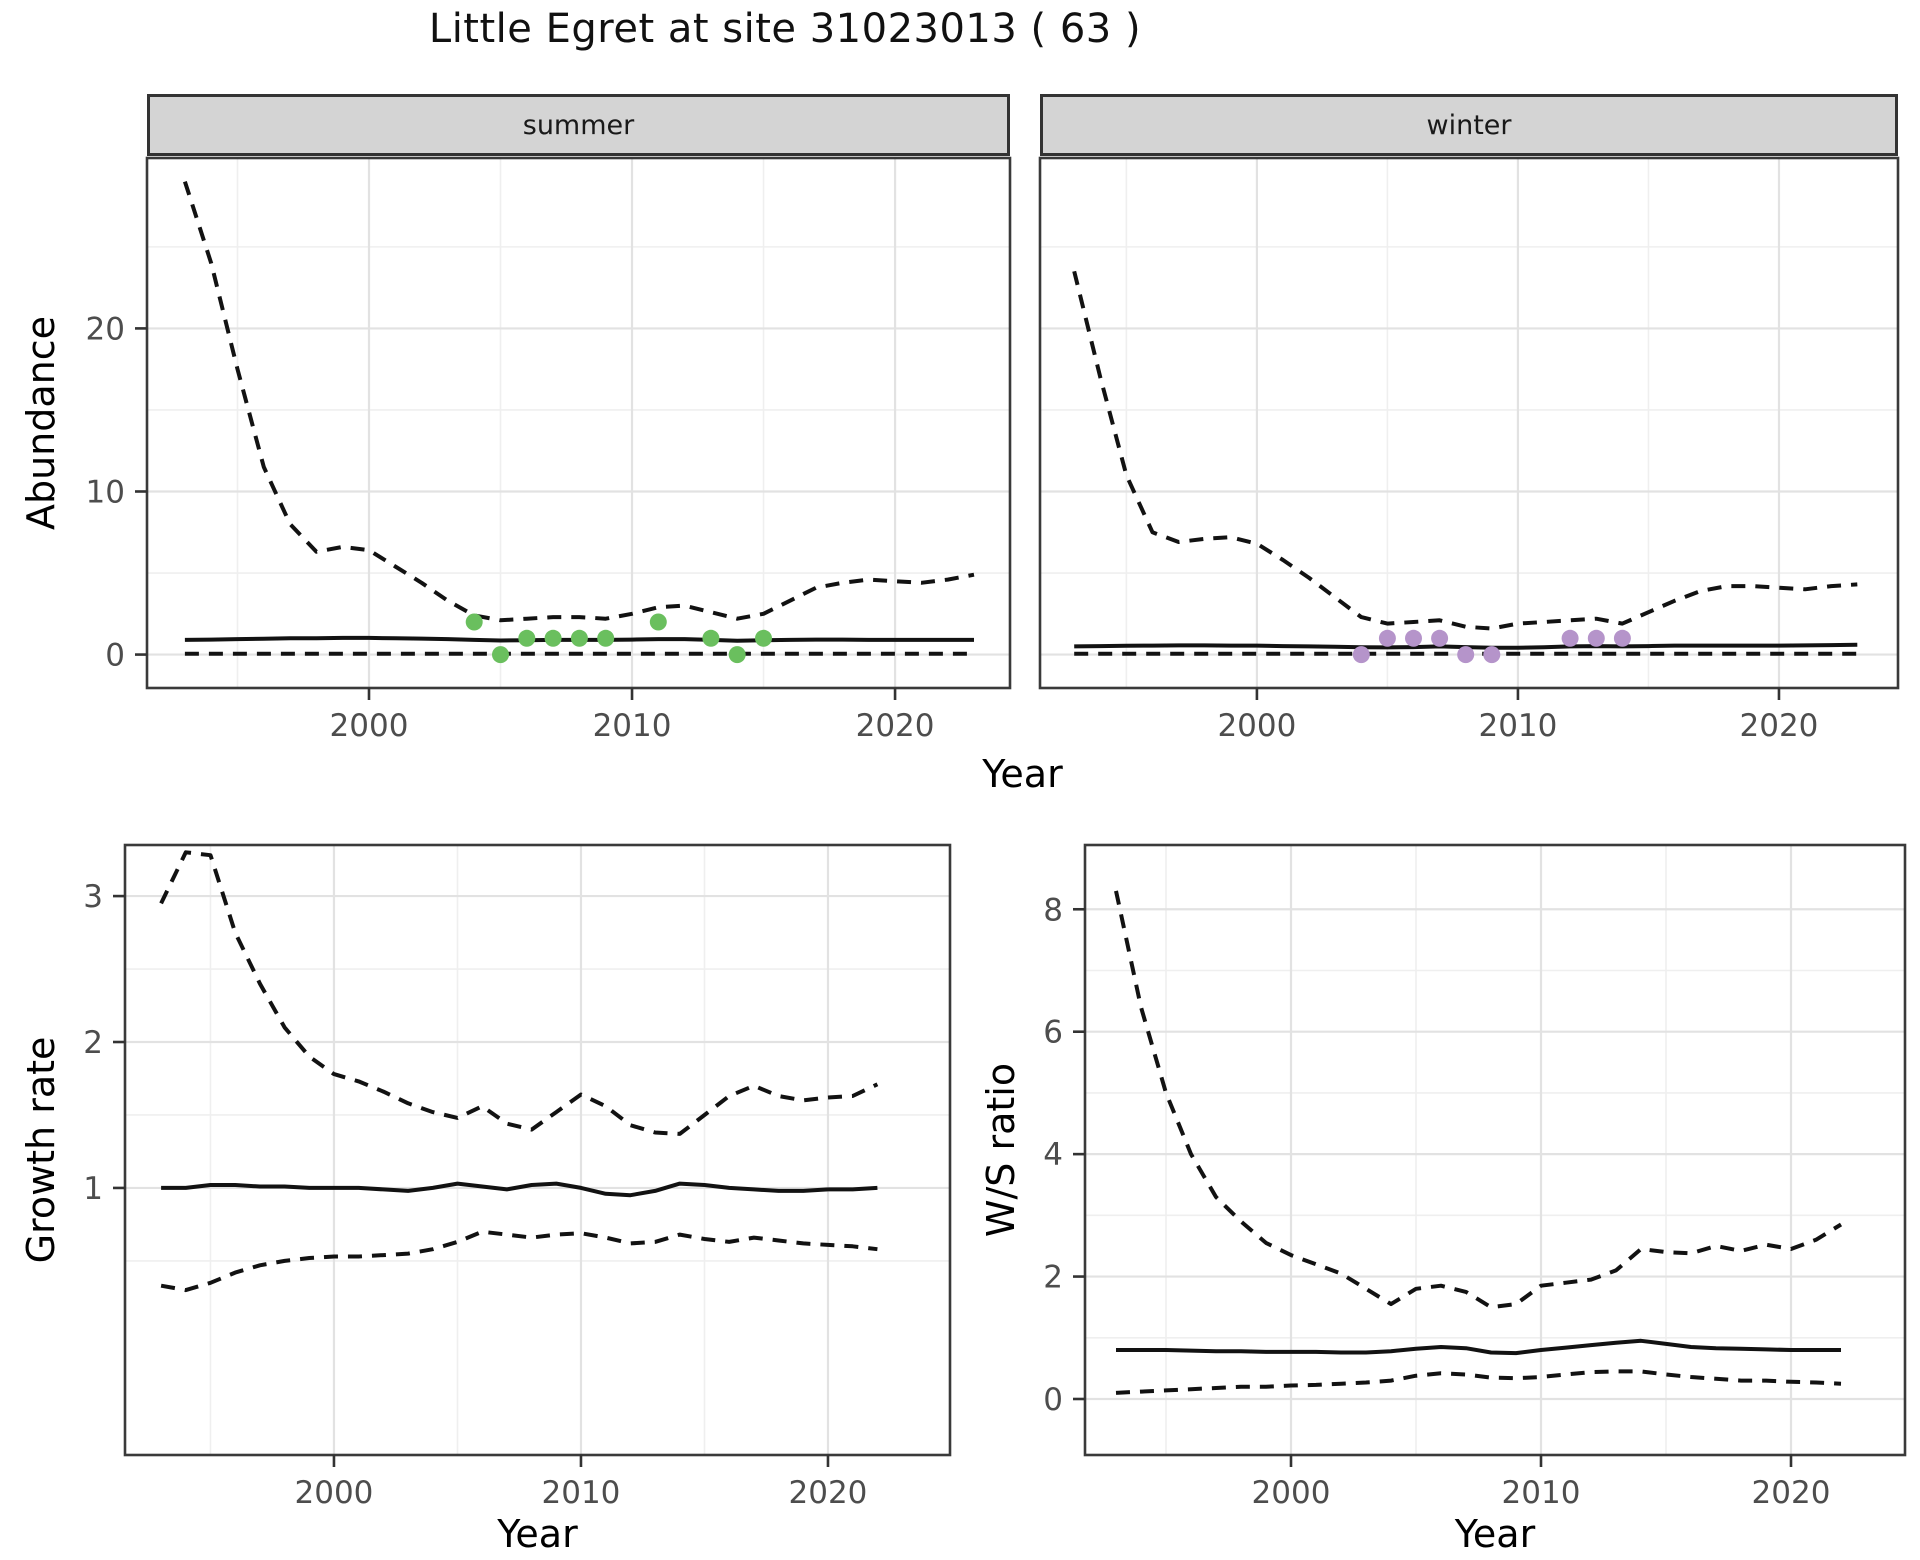 The height and width of the screenshot is (1560, 1920). I want to click on x-axis-title-ws-year: Year, so click(1495, 1534).